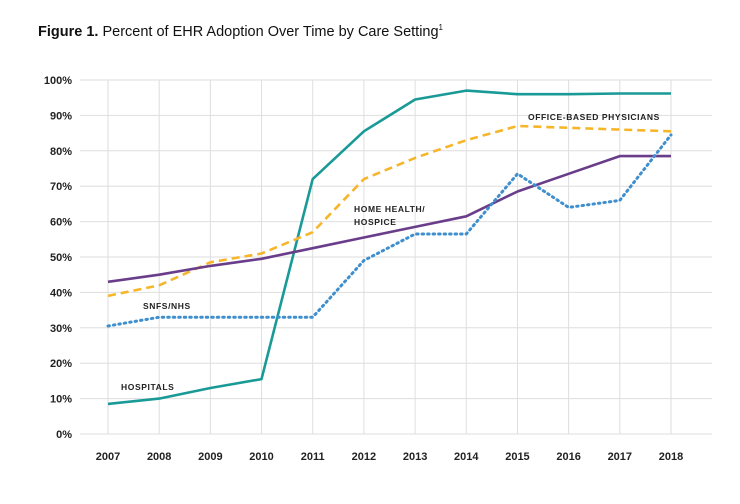 This screenshot has width=740, height=504. What do you see at coordinates (61, 329) in the screenshot?
I see `y-tick-label: 30%` at bounding box center [61, 329].